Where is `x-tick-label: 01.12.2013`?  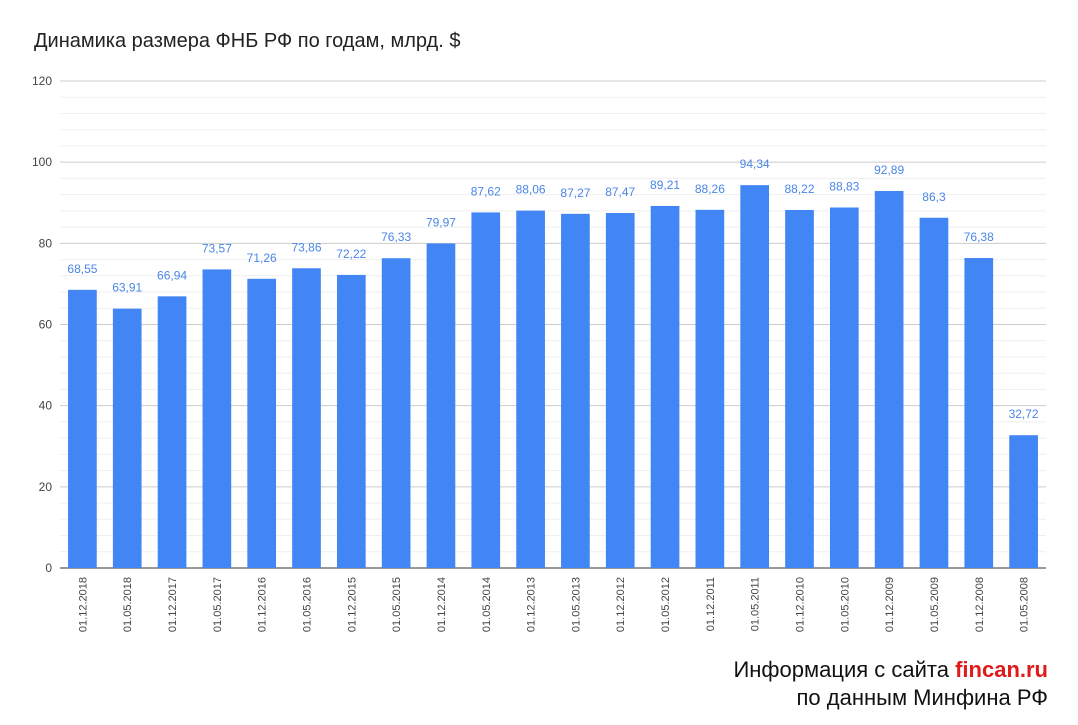 x-tick-label: 01.12.2013 is located at coordinates (532, 604).